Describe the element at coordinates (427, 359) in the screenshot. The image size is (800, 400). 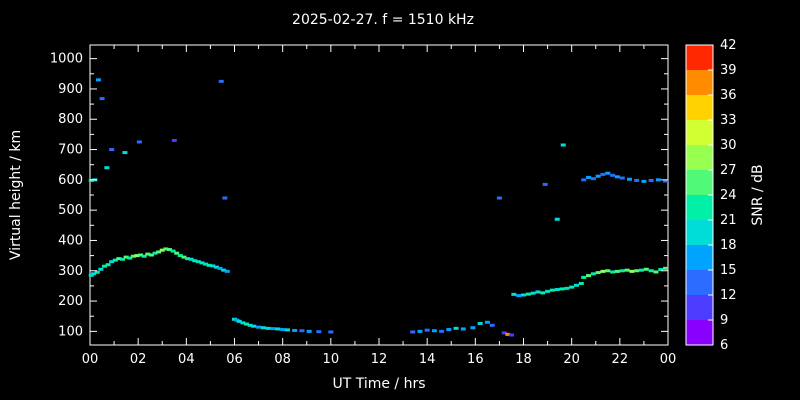
I see `x-tick-label: 14` at that location.